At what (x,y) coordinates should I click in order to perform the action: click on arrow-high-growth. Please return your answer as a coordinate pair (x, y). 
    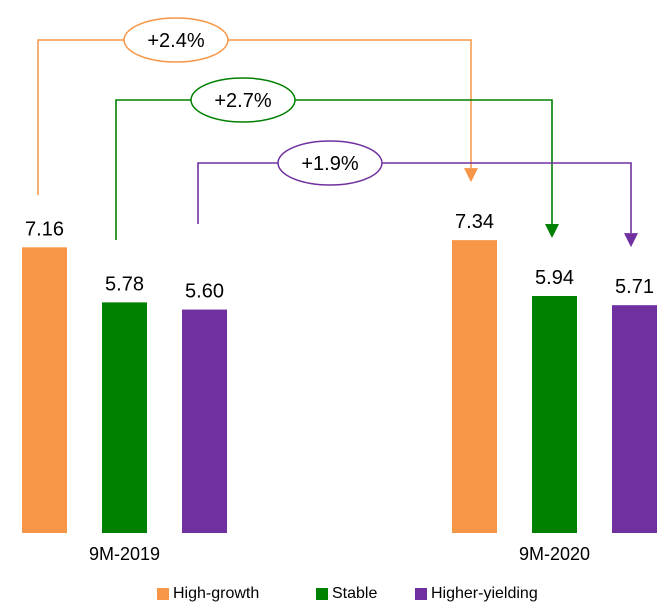
    Looking at the image, I should click on (471, 175).